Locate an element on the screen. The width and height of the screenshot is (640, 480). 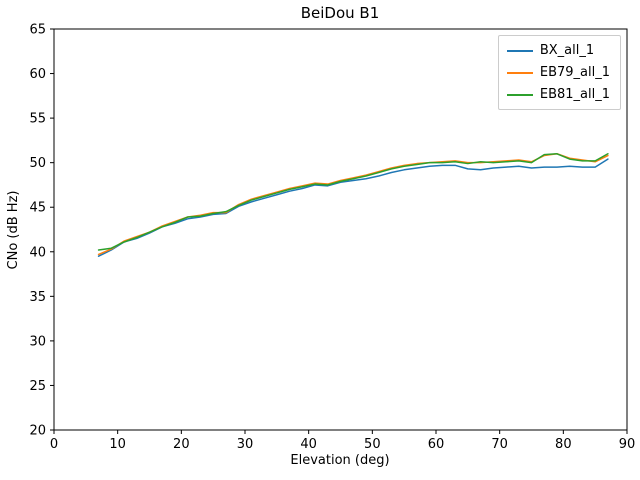
x-tick-label: 50 is located at coordinates (372, 444).